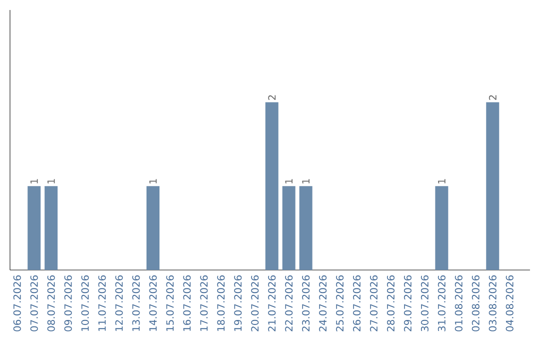 This screenshot has height=340, width=540. Describe the element at coordinates (374, 303) in the screenshot. I see `x-tick-label: 27.07.2026` at that location.